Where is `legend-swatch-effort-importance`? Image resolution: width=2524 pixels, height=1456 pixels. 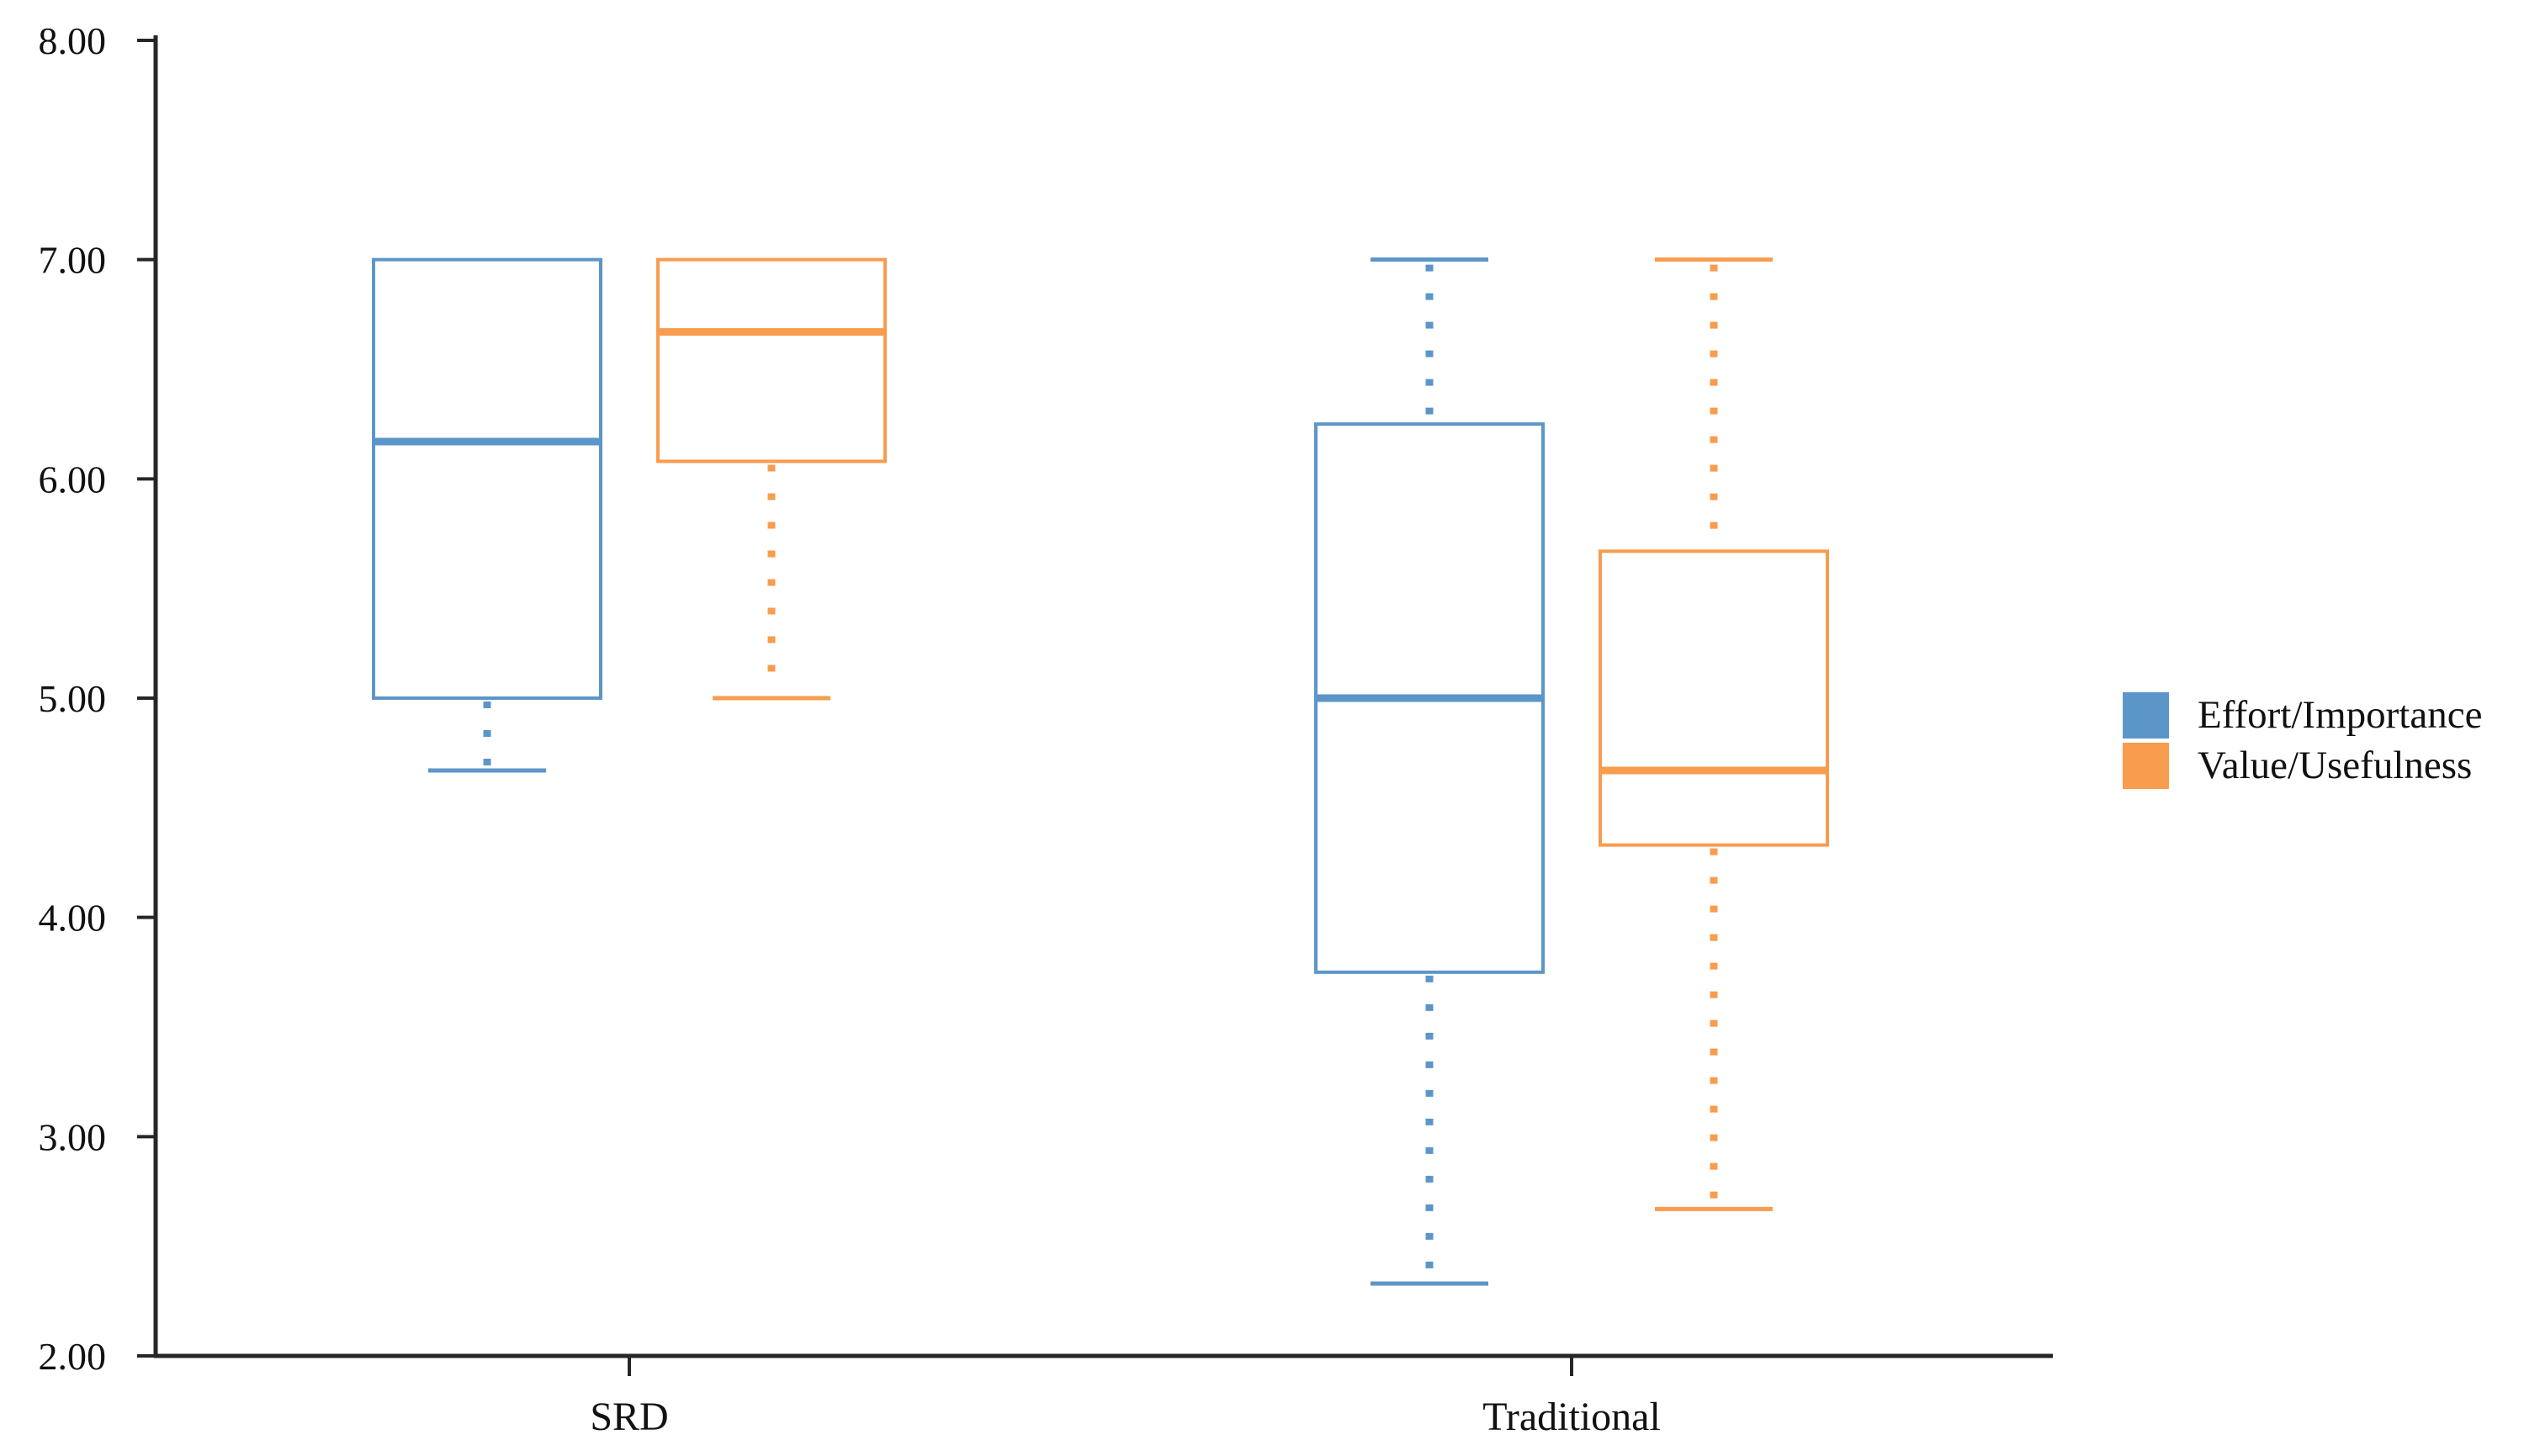
legend-swatch-effort-importance is located at coordinates (2146, 715).